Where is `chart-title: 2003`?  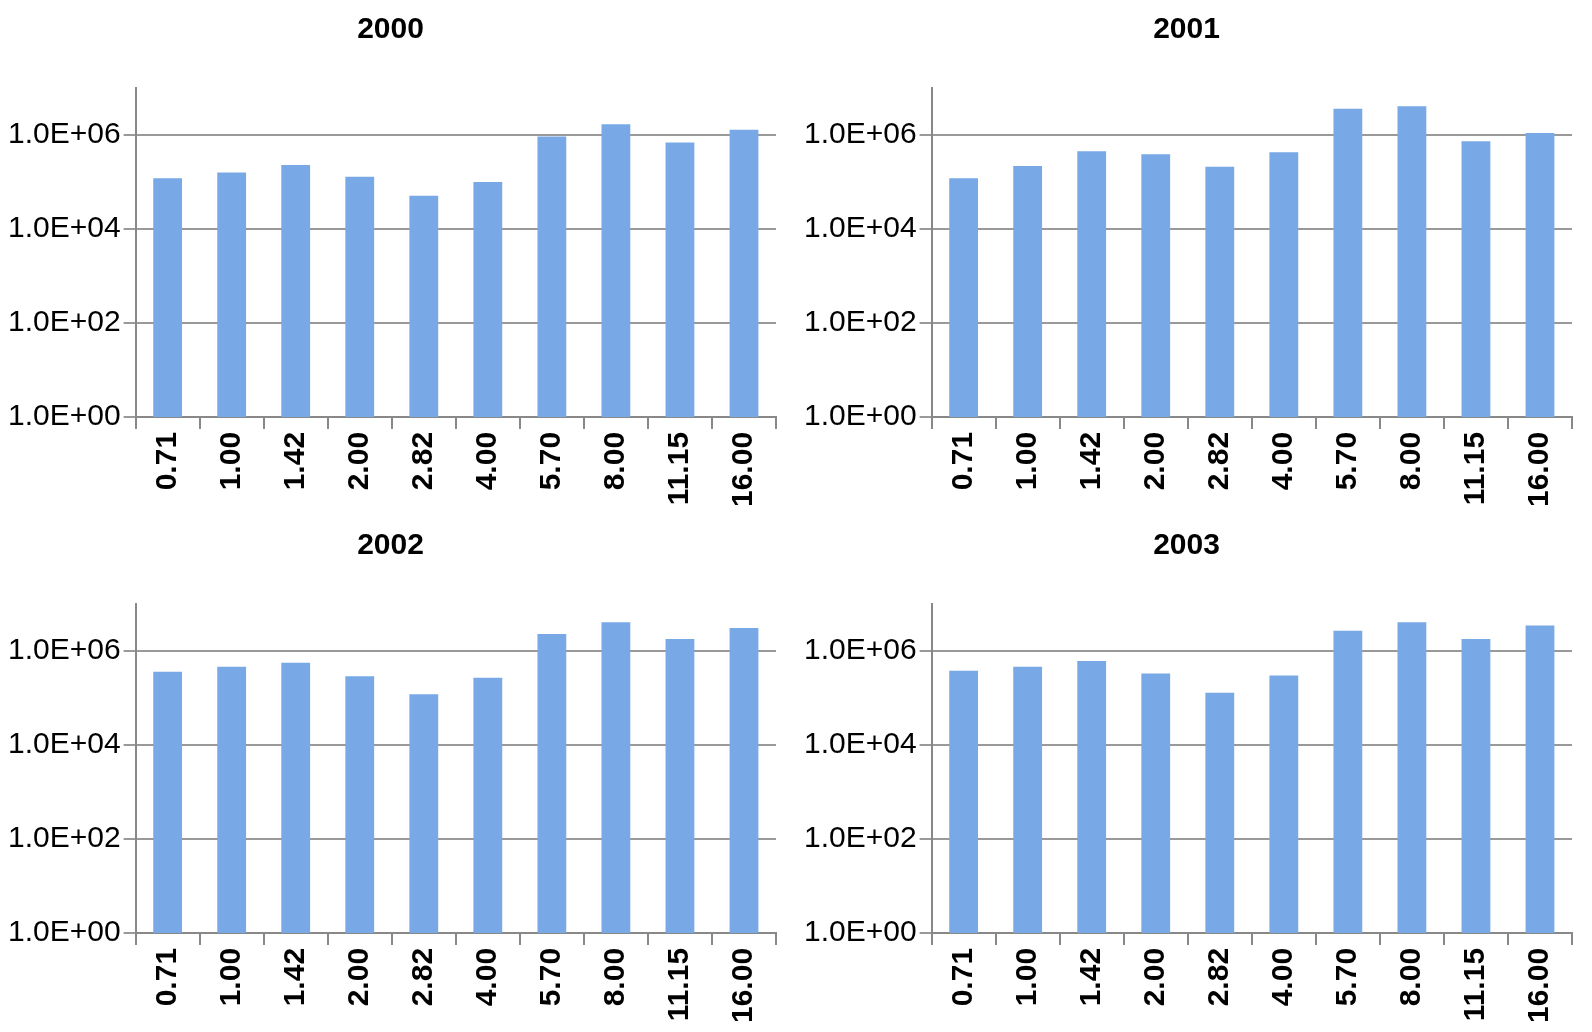 chart-title: 2003 is located at coordinates (1186, 544).